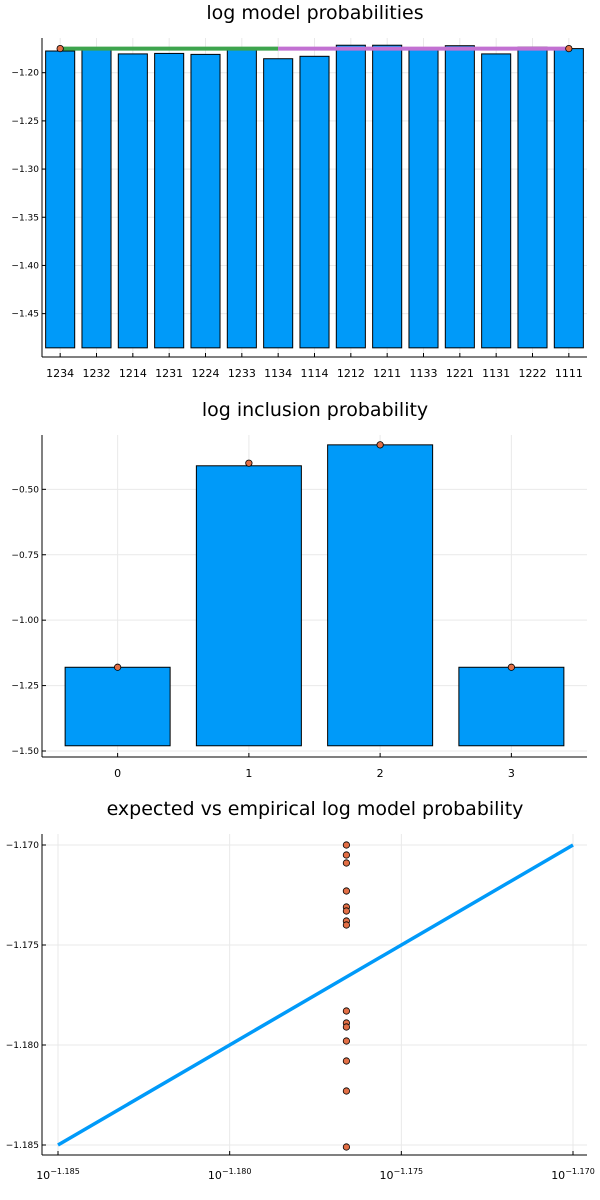  Describe the element at coordinates (315, 410) in the screenshot. I see `chart2-title: log inclusion probability` at that location.